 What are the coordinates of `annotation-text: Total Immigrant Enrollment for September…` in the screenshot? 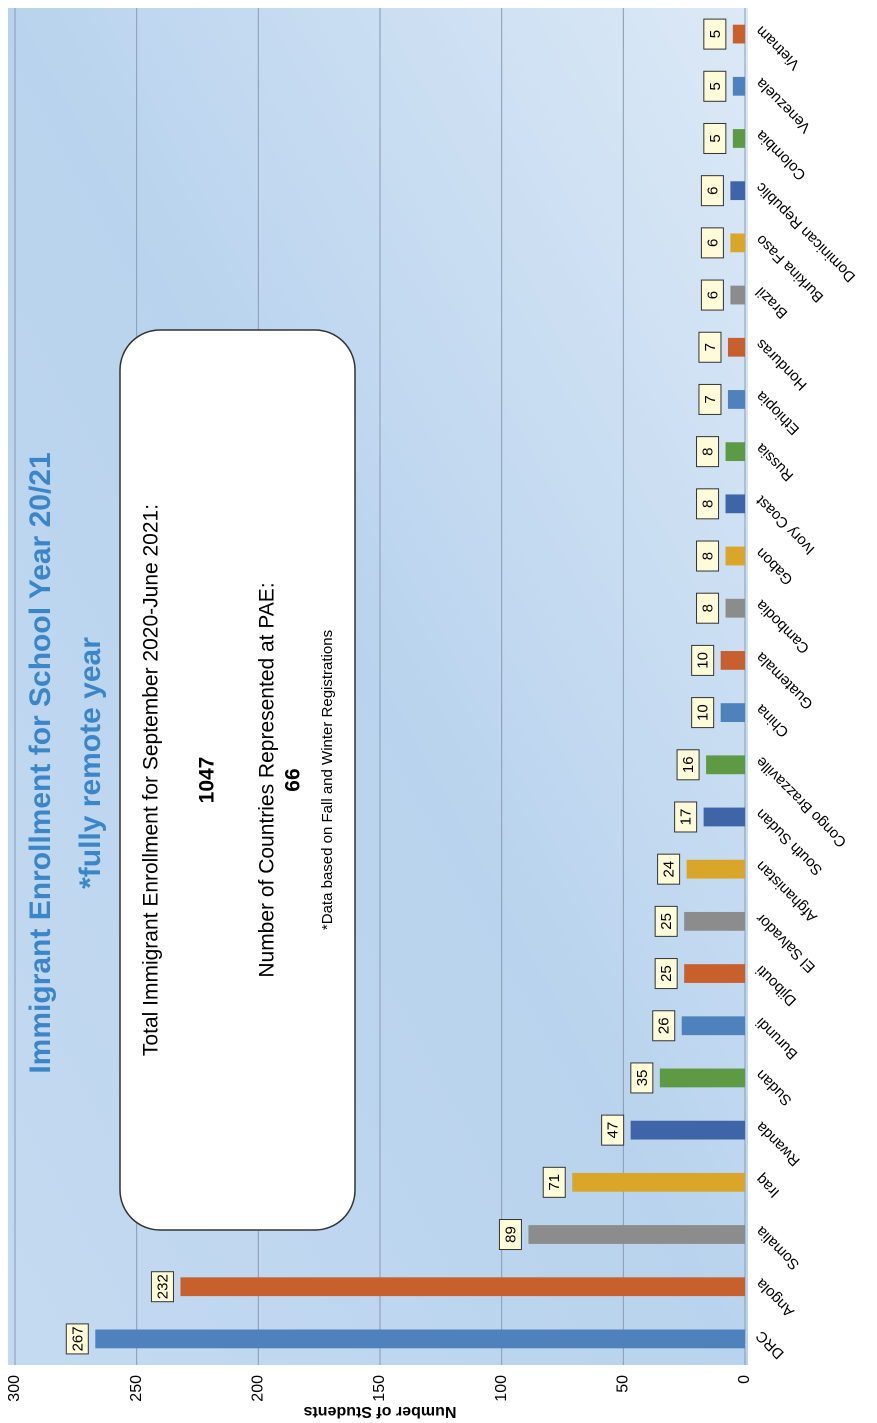 It's located at (151, 780).